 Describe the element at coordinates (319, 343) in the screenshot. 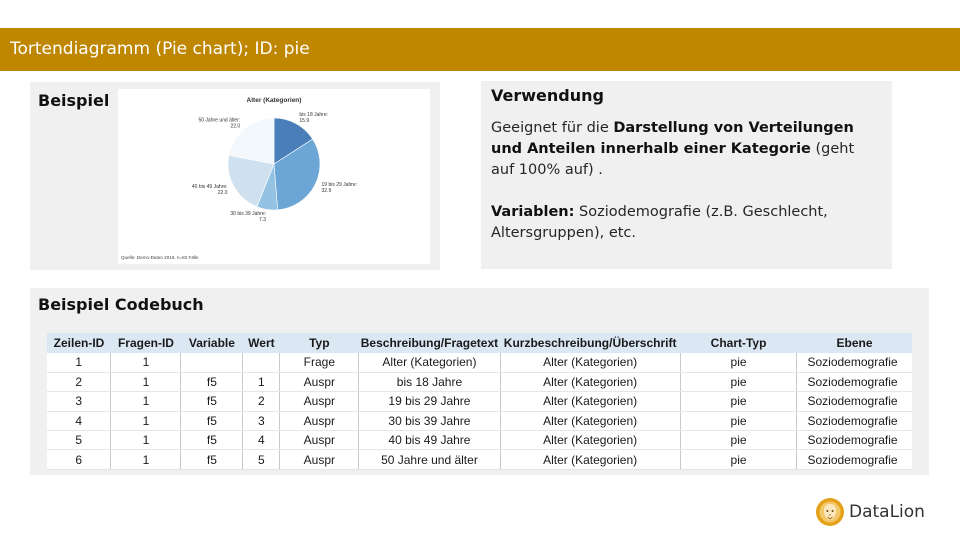

I see `col-header: Typ` at that location.